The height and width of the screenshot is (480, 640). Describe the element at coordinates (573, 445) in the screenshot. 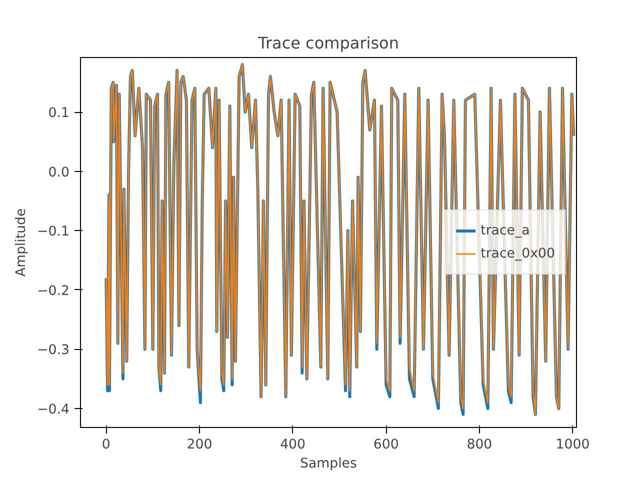

I see `x-tick-label: 1000` at that location.